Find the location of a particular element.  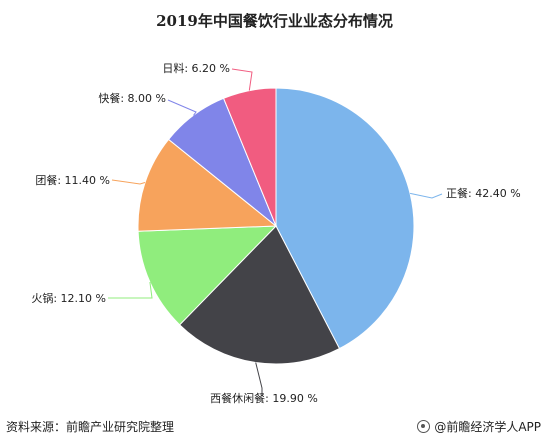

data-label-zhengcan: 正餐: 42.40 % is located at coordinates (483, 193).